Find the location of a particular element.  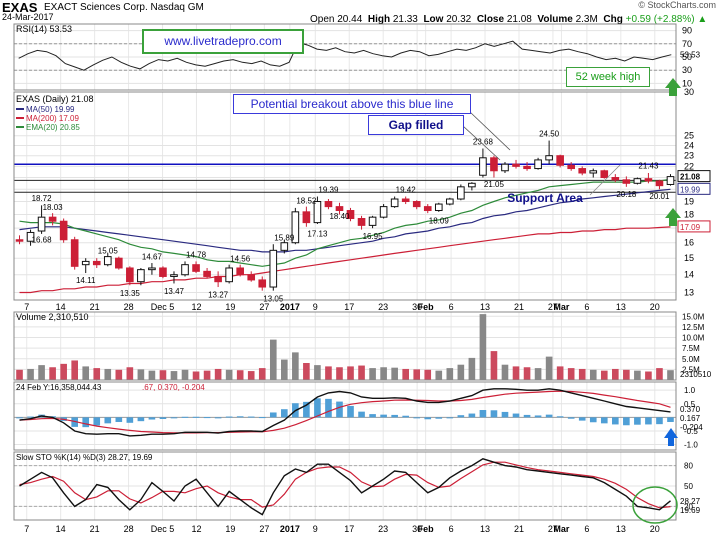

sto-tick-label: 80 is located at coordinates (688, 466).